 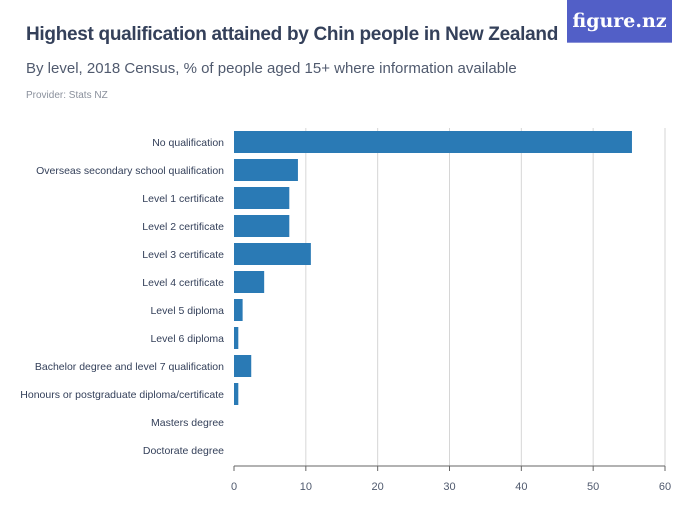 What do you see at coordinates (187, 311) in the screenshot?
I see `category-label: Level 5 diploma` at bounding box center [187, 311].